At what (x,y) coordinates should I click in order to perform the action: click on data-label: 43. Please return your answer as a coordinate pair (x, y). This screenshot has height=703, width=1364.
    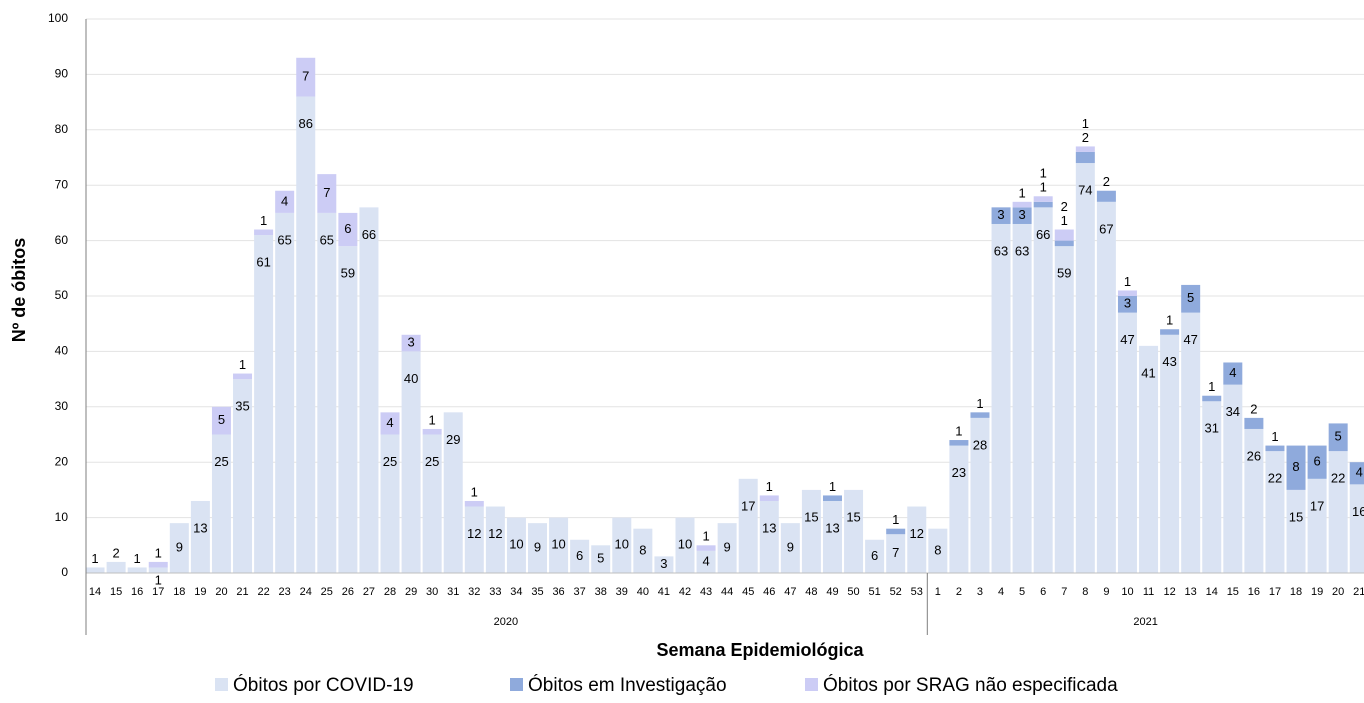
    Looking at the image, I should click on (1169, 361).